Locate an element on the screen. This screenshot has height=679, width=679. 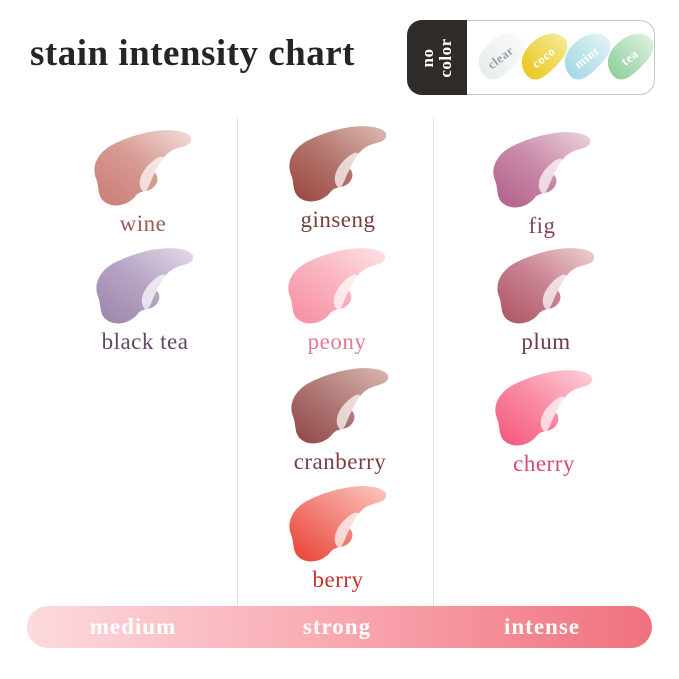
intensity-level-intense: intense is located at coordinates (542, 626).